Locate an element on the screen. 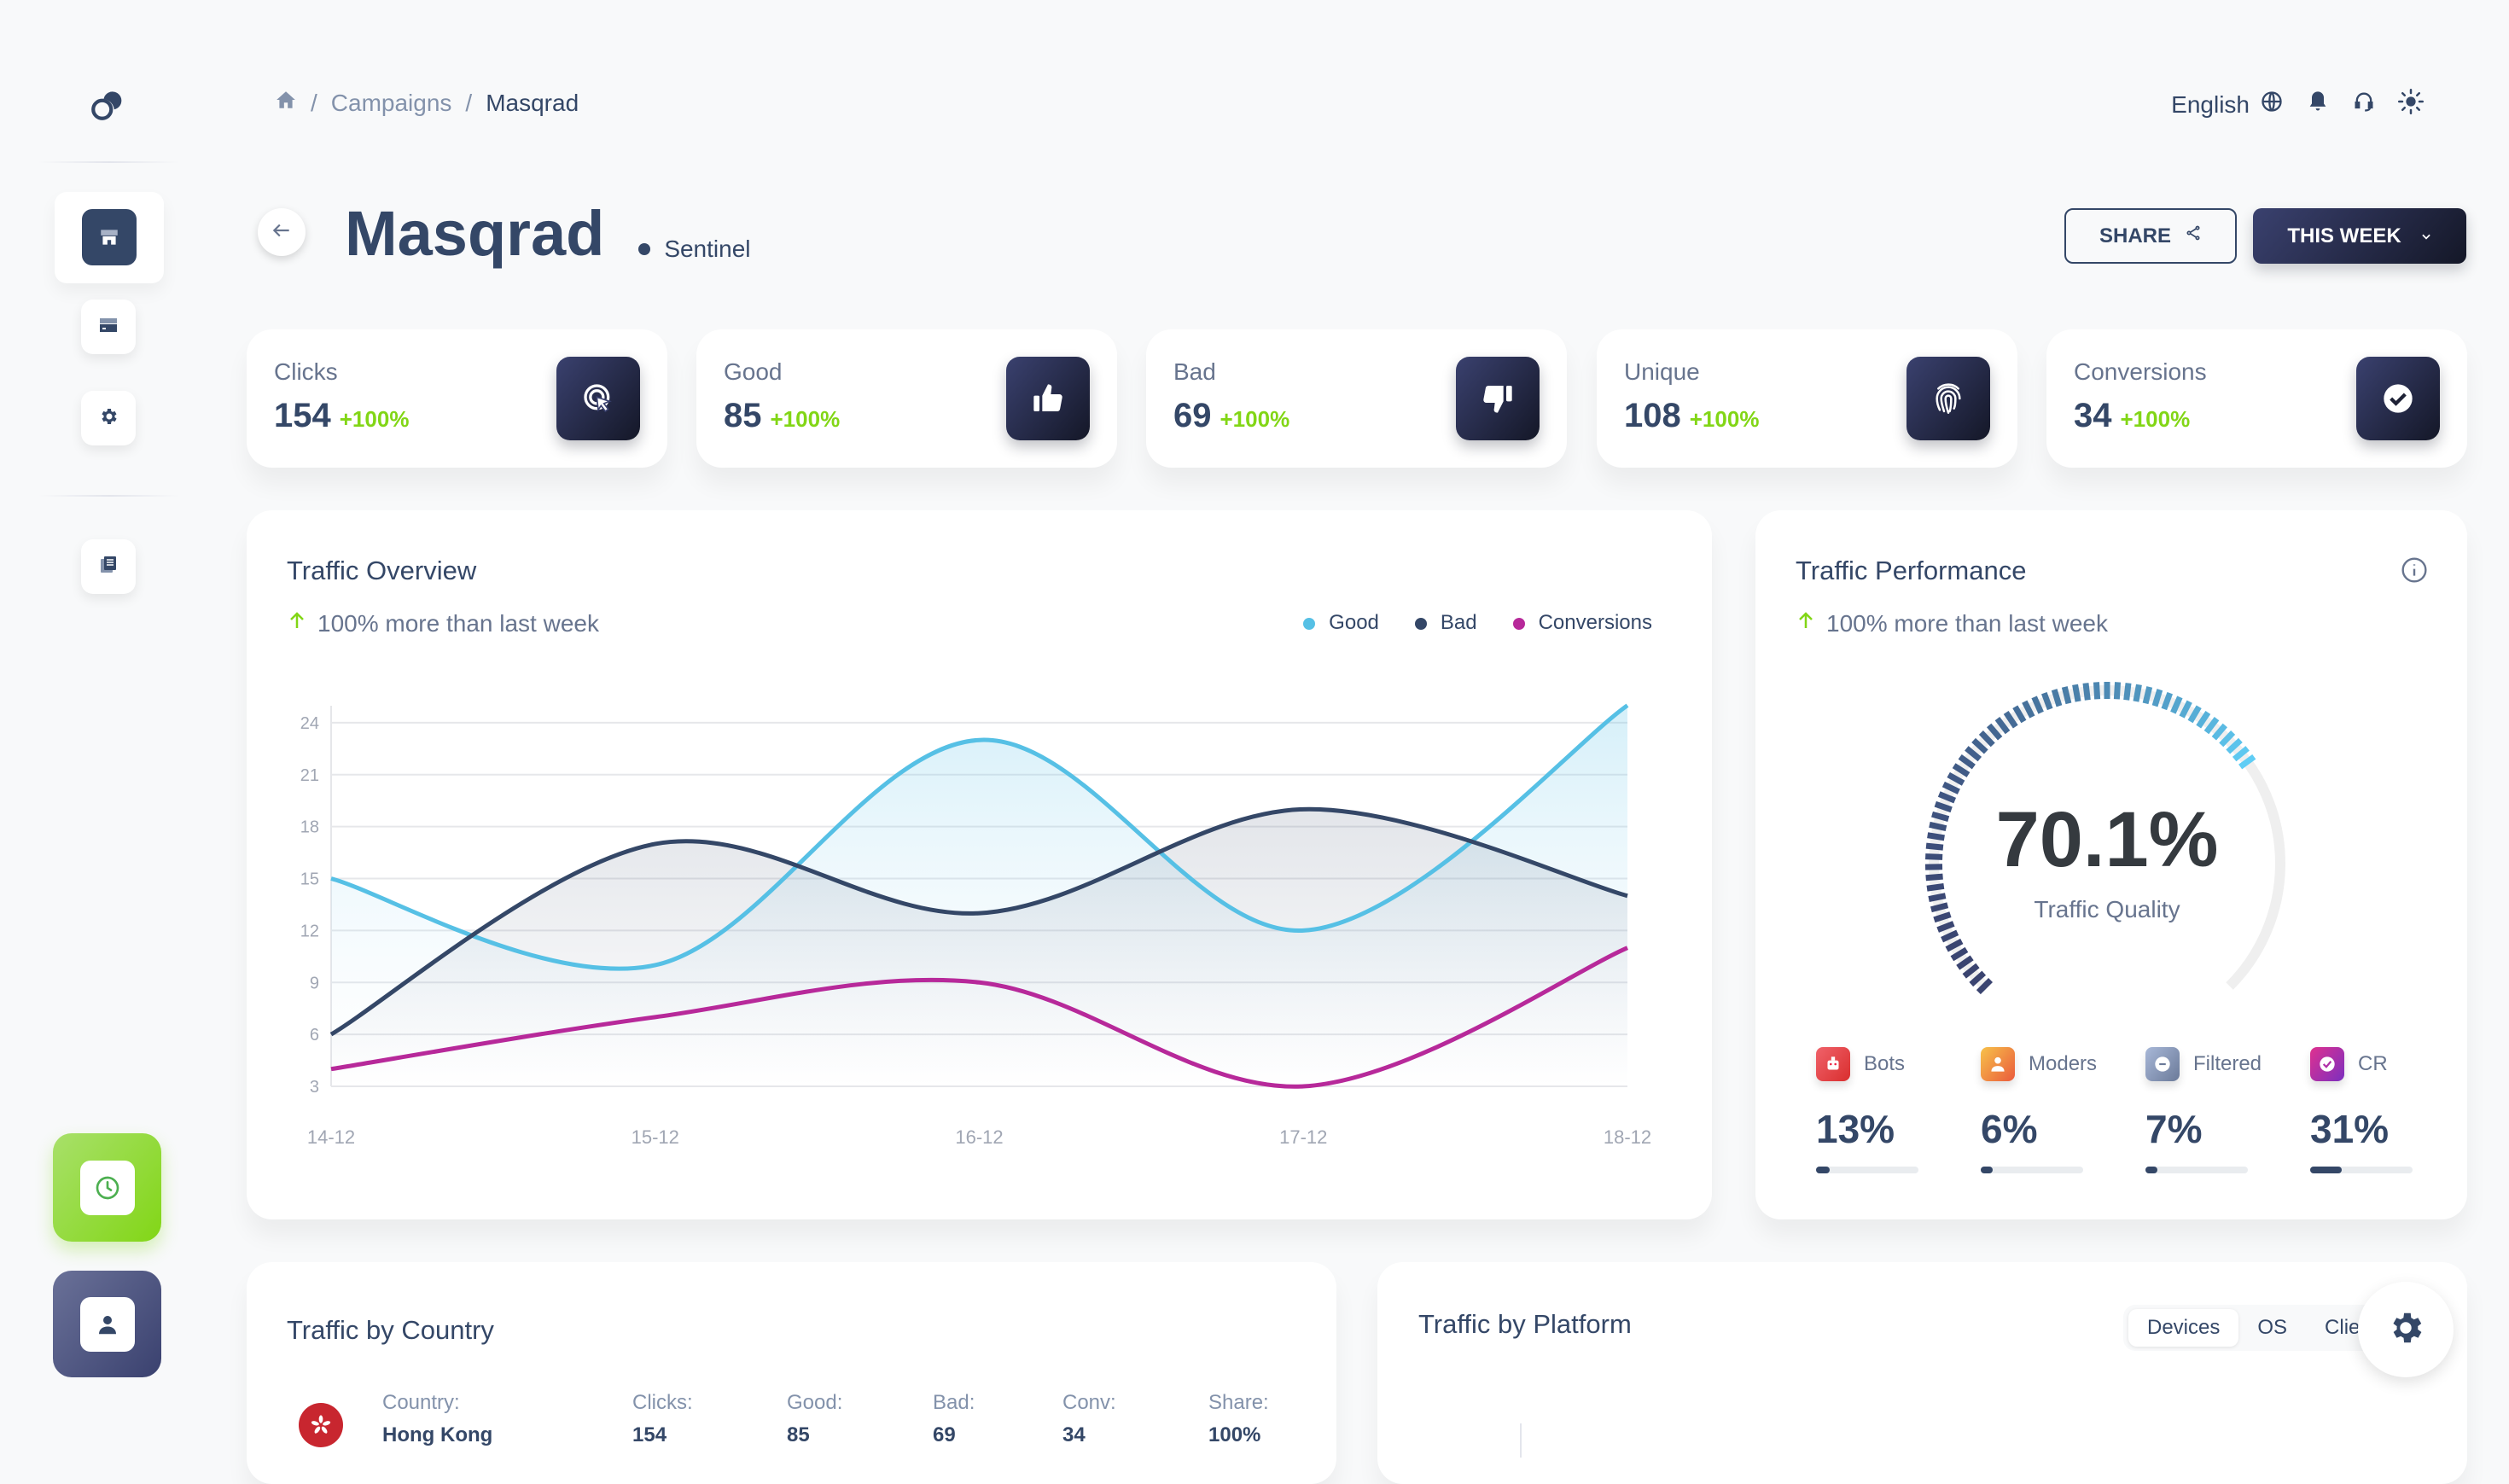 The image size is (2509, 1484). metric-value: 31% is located at coordinates (2349, 1129).